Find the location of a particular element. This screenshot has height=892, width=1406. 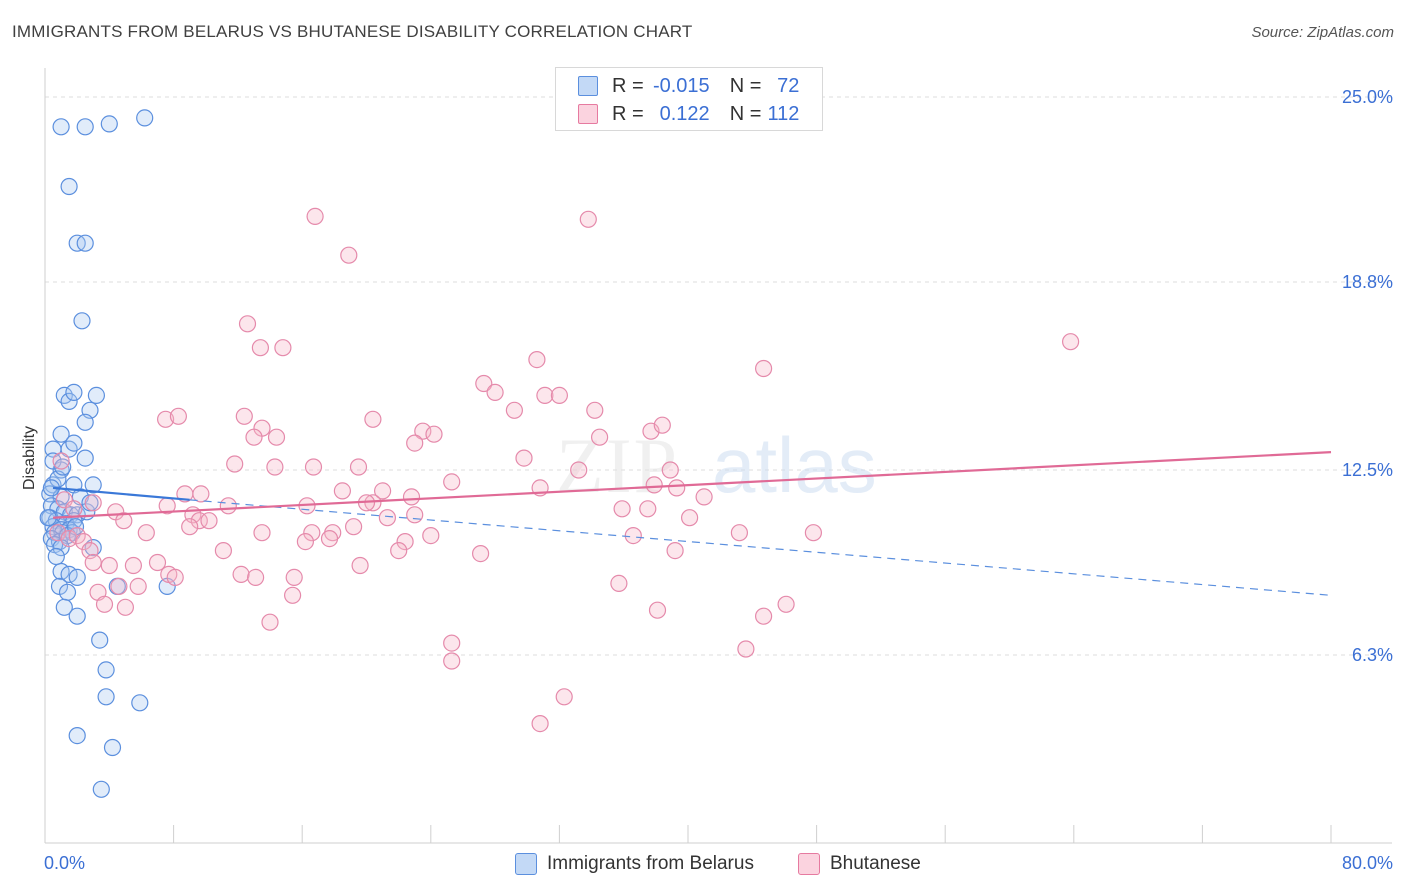

y-axis-label: Disability is located at coordinates (29, 458).